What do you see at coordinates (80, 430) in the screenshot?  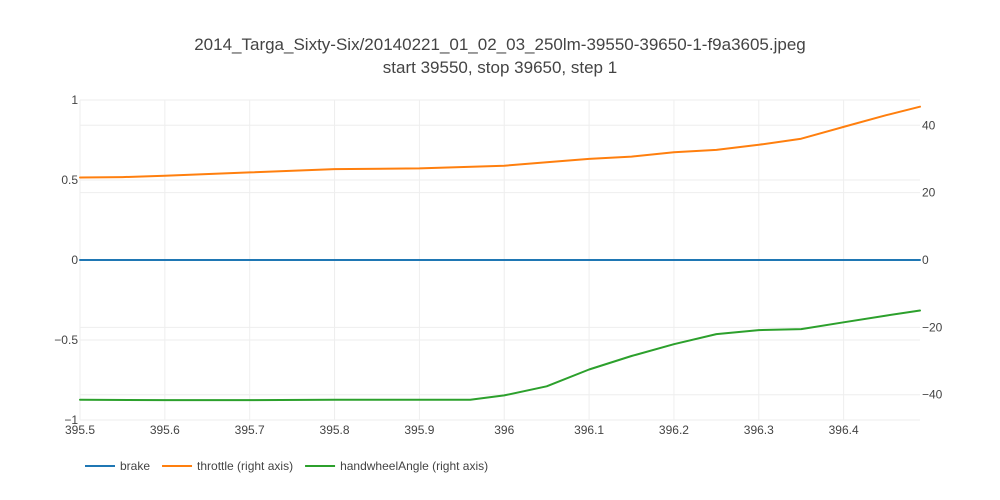 I see `x-tick-label: 395.5` at bounding box center [80, 430].